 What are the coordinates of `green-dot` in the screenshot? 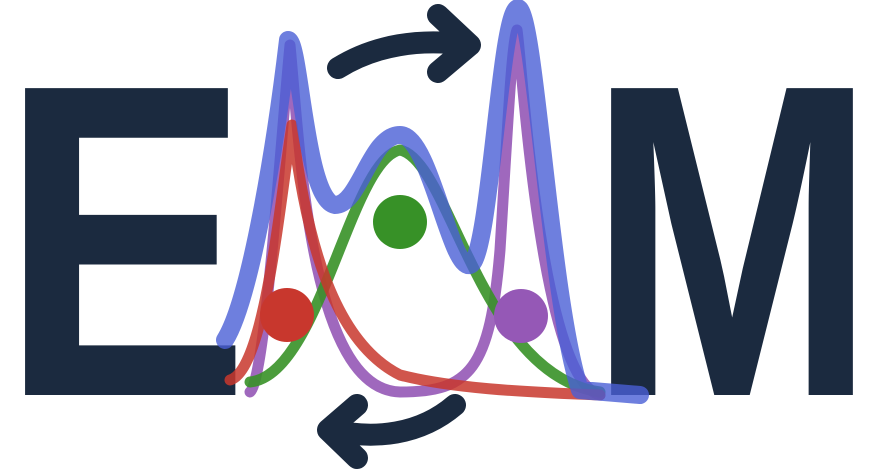 It's located at (400, 222).